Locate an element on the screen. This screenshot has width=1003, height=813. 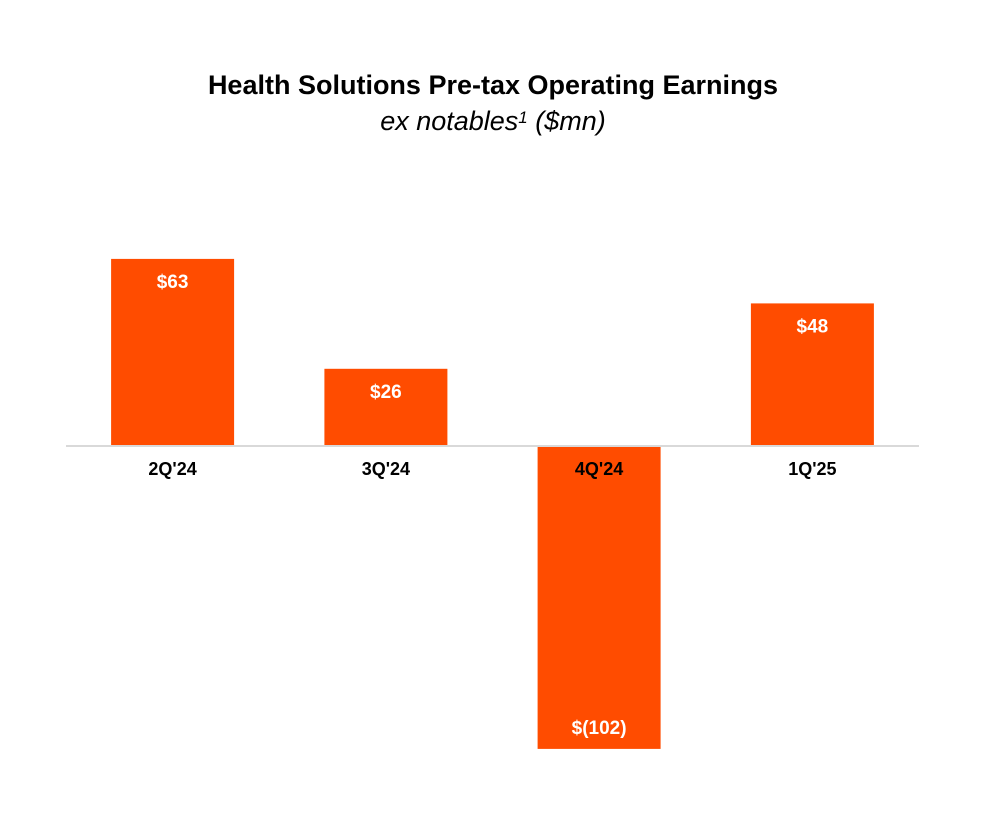
chart-subtitle: ex notables1 ($mn) is located at coordinates (493, 121).